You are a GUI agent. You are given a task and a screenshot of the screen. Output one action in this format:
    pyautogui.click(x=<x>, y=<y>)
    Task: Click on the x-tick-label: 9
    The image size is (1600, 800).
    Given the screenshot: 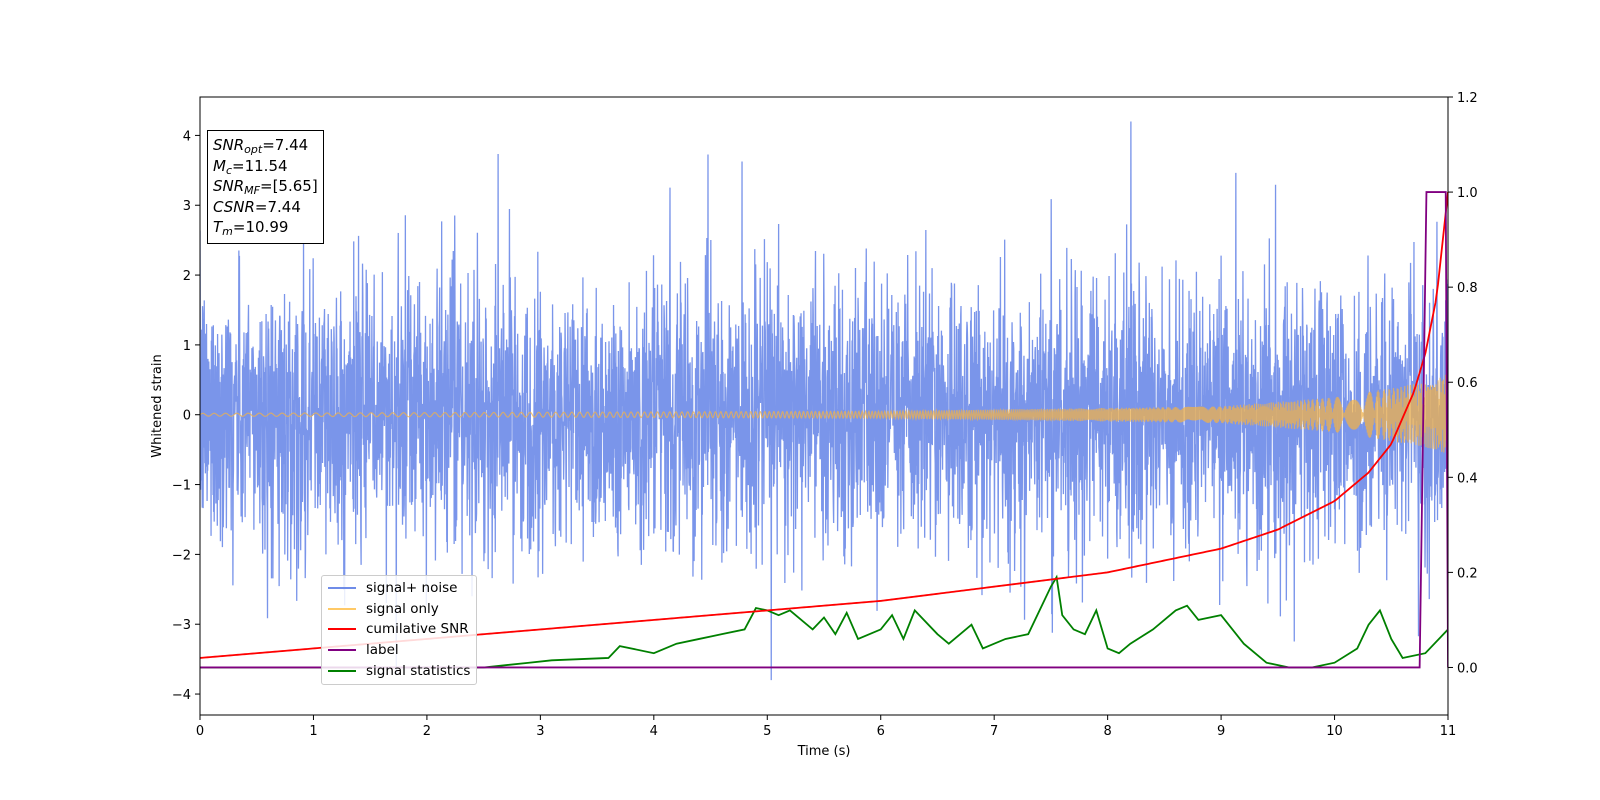 What is the action you would take?
    pyautogui.click(x=1221, y=731)
    